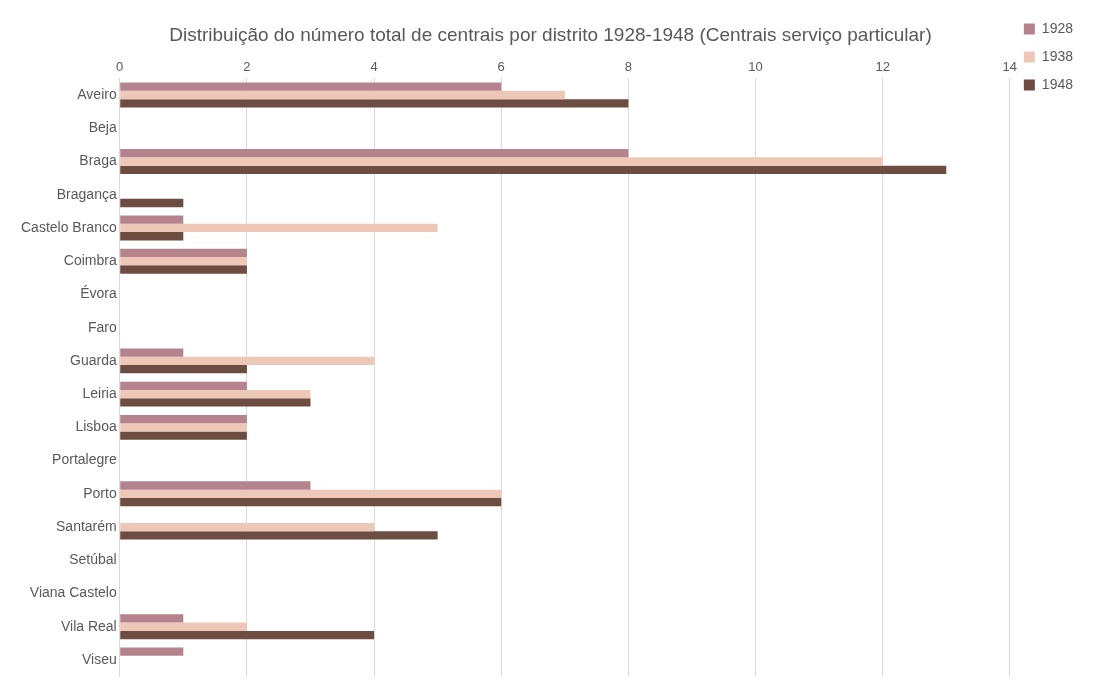 The height and width of the screenshot is (699, 1113). What do you see at coordinates (93, 359) in the screenshot?
I see `y-tick-label: Guarda` at bounding box center [93, 359].